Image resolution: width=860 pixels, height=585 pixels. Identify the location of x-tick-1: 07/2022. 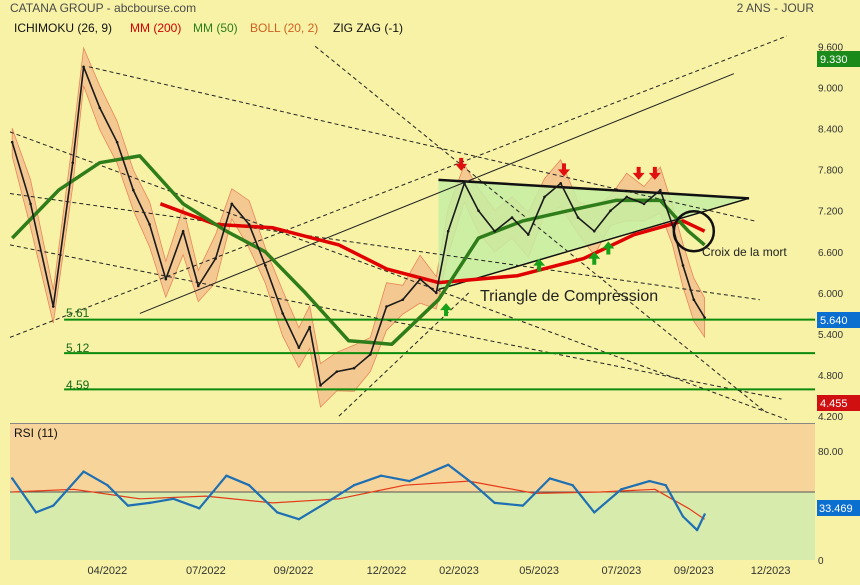
(206, 571).